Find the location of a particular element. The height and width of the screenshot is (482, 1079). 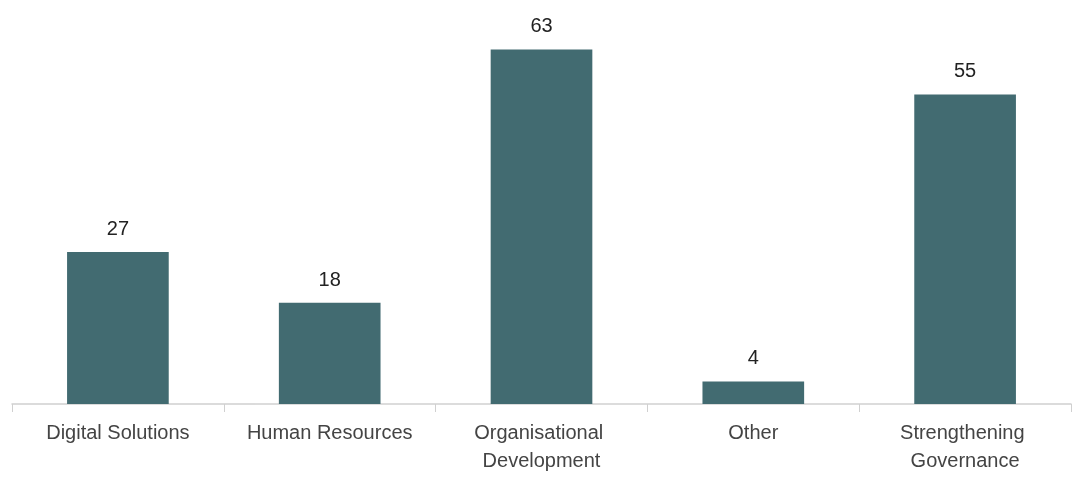

data-label: 63 is located at coordinates (541, 25).